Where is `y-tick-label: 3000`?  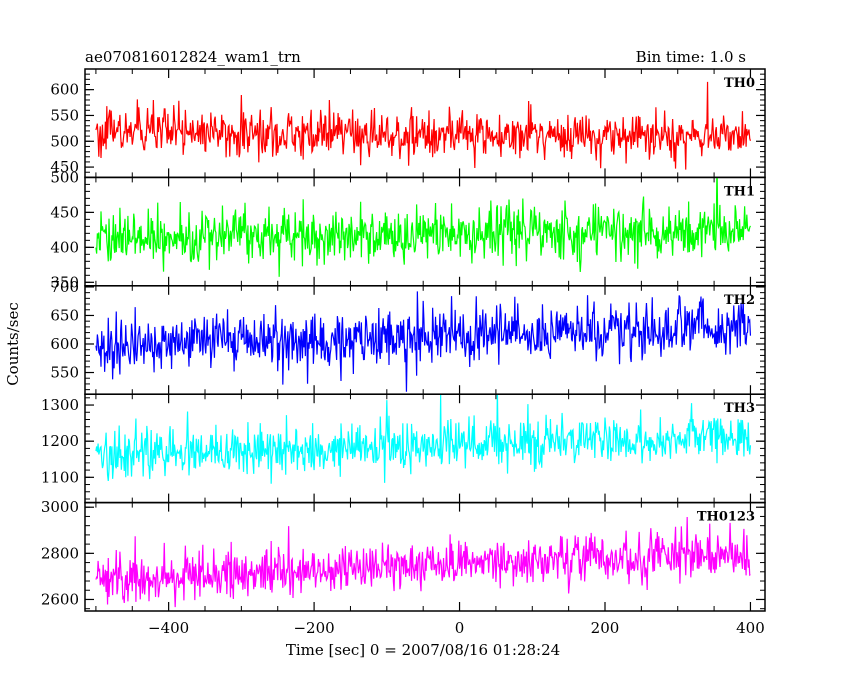 y-tick-label: 3000 is located at coordinates (60, 507).